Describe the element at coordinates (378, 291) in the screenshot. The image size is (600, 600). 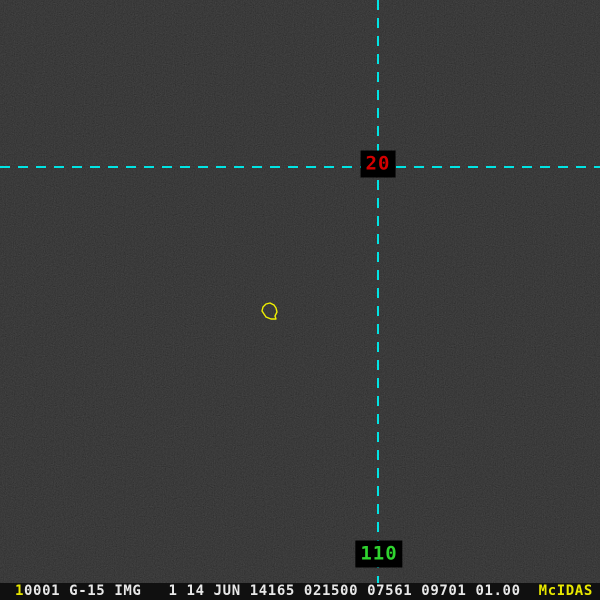
I see `crosshair-vertical-line` at that location.